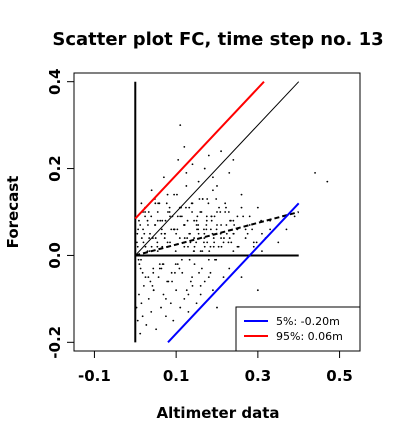 Image resolution: width=400 pixels, height=440 pixels. Describe the element at coordinates (258, 376) in the screenshot. I see `x-tick-label: 0.3` at that location.